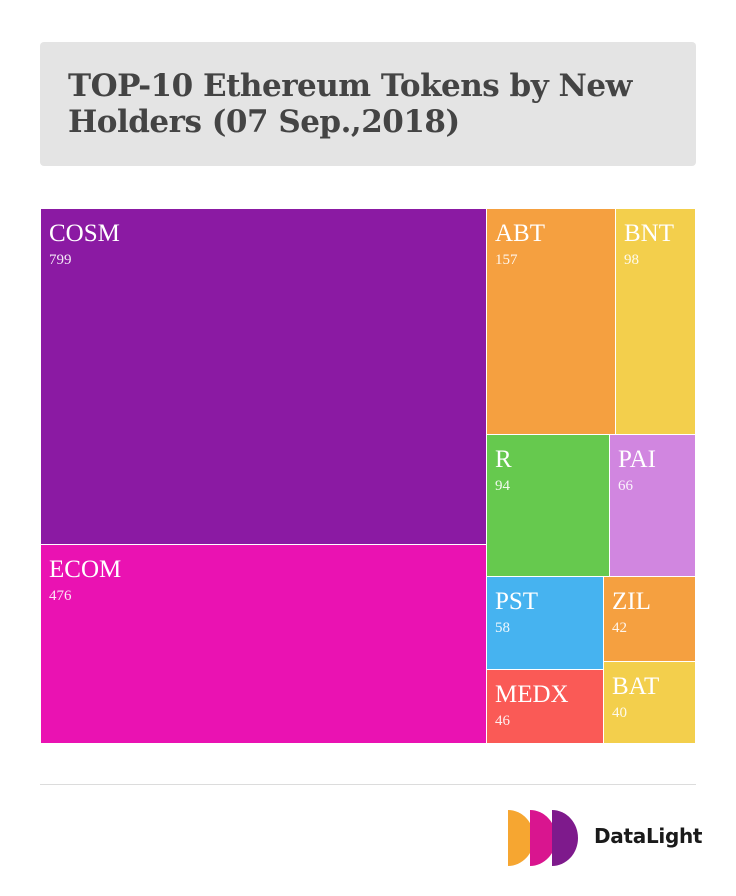 This screenshot has height=896, width=736. I want to click on cell-value: 157, so click(506, 260).